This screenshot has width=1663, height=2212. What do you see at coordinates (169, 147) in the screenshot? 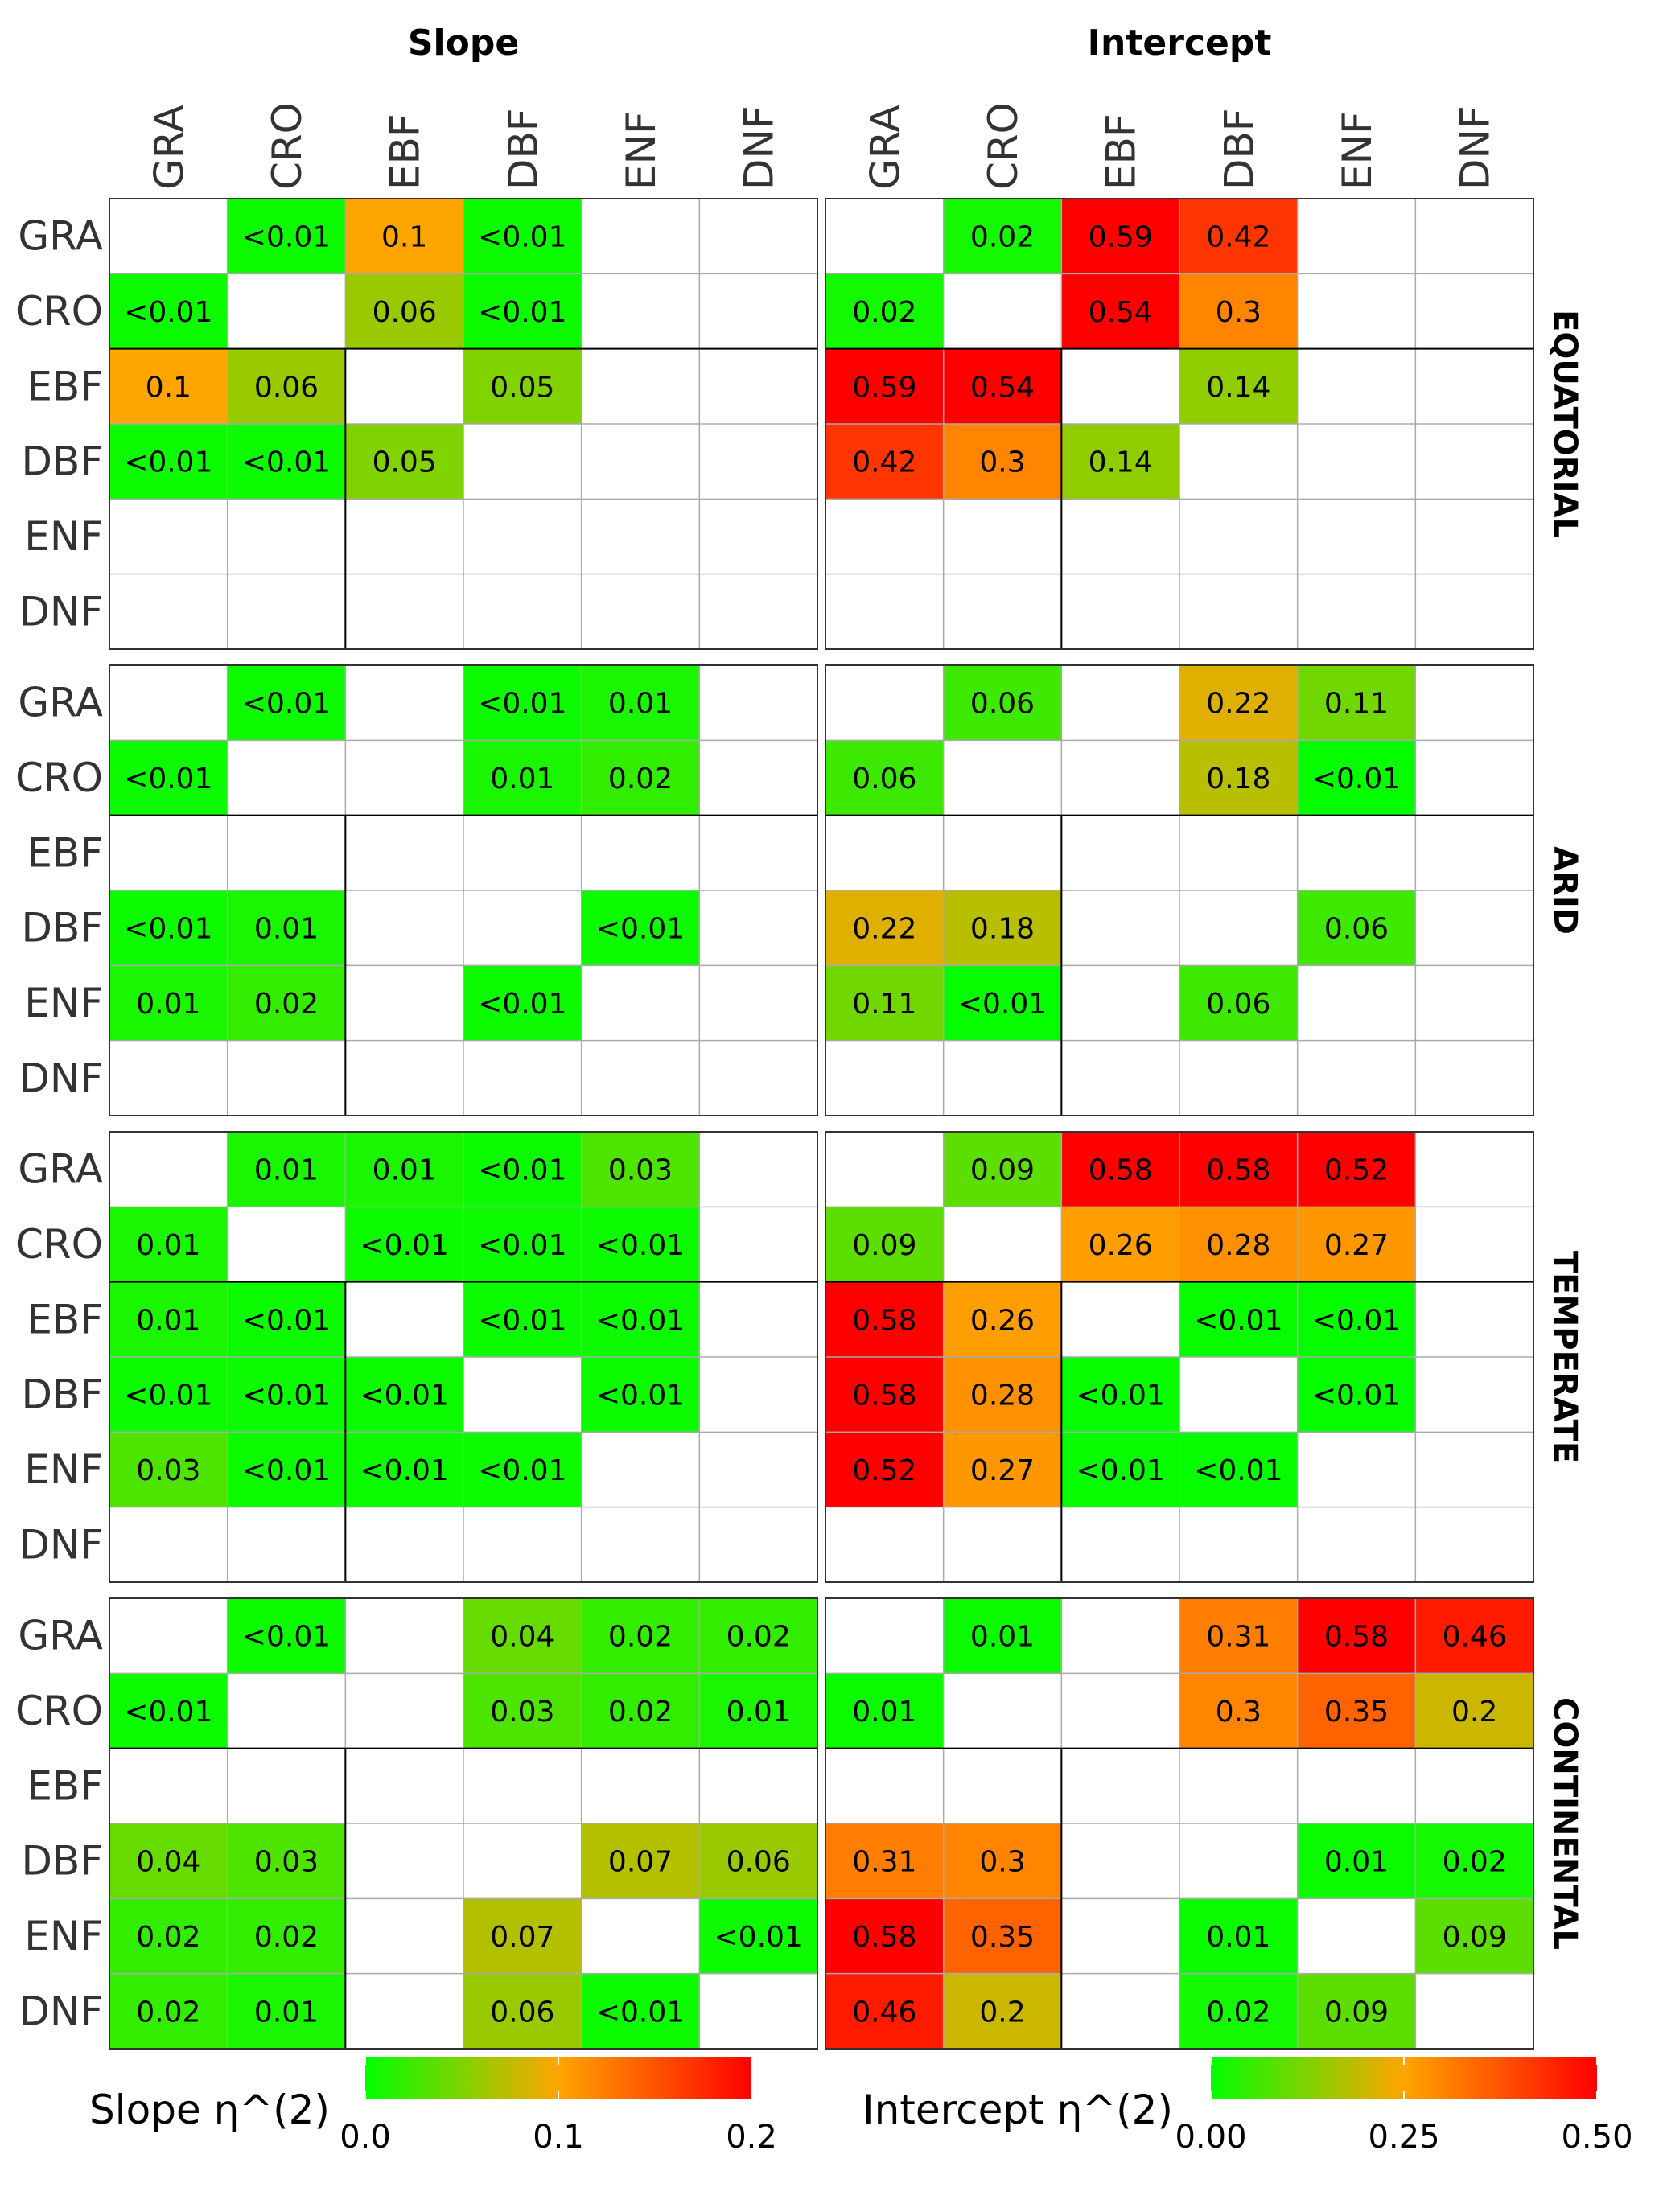
I see `col-label-slope-gra: GRA` at bounding box center [169, 147].